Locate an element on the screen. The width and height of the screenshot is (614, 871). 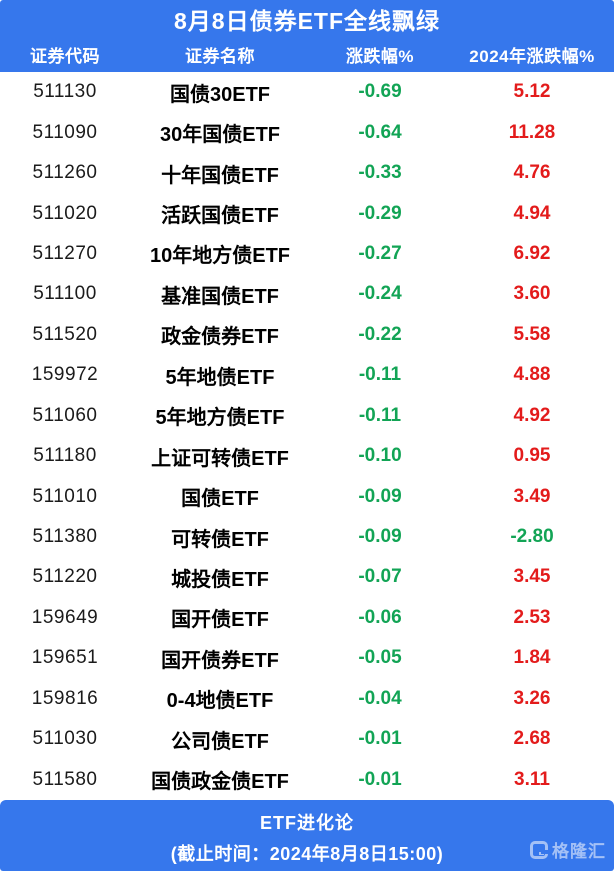
cell-ytd-change: 0.95 is located at coordinates (532, 456).